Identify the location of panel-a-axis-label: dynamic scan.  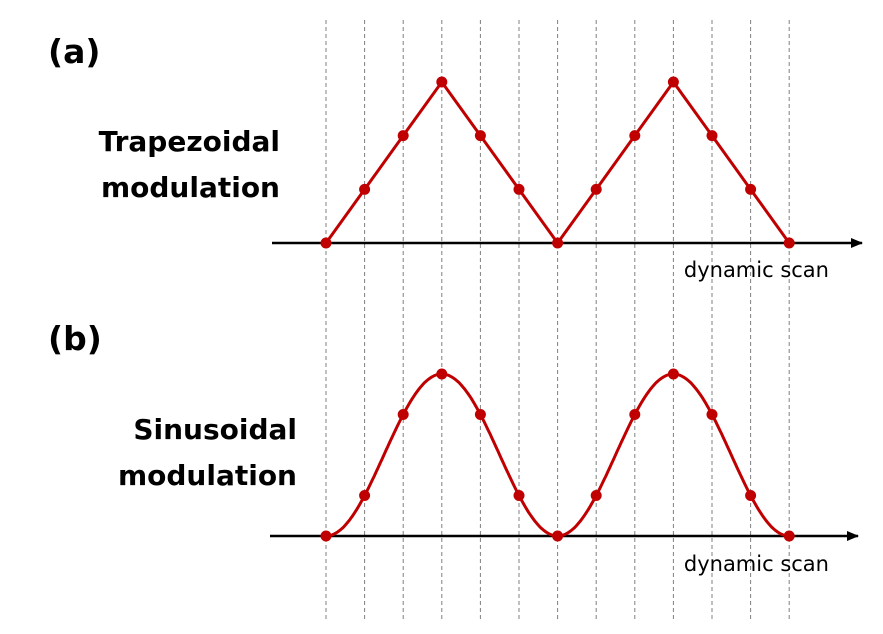
(756, 270).